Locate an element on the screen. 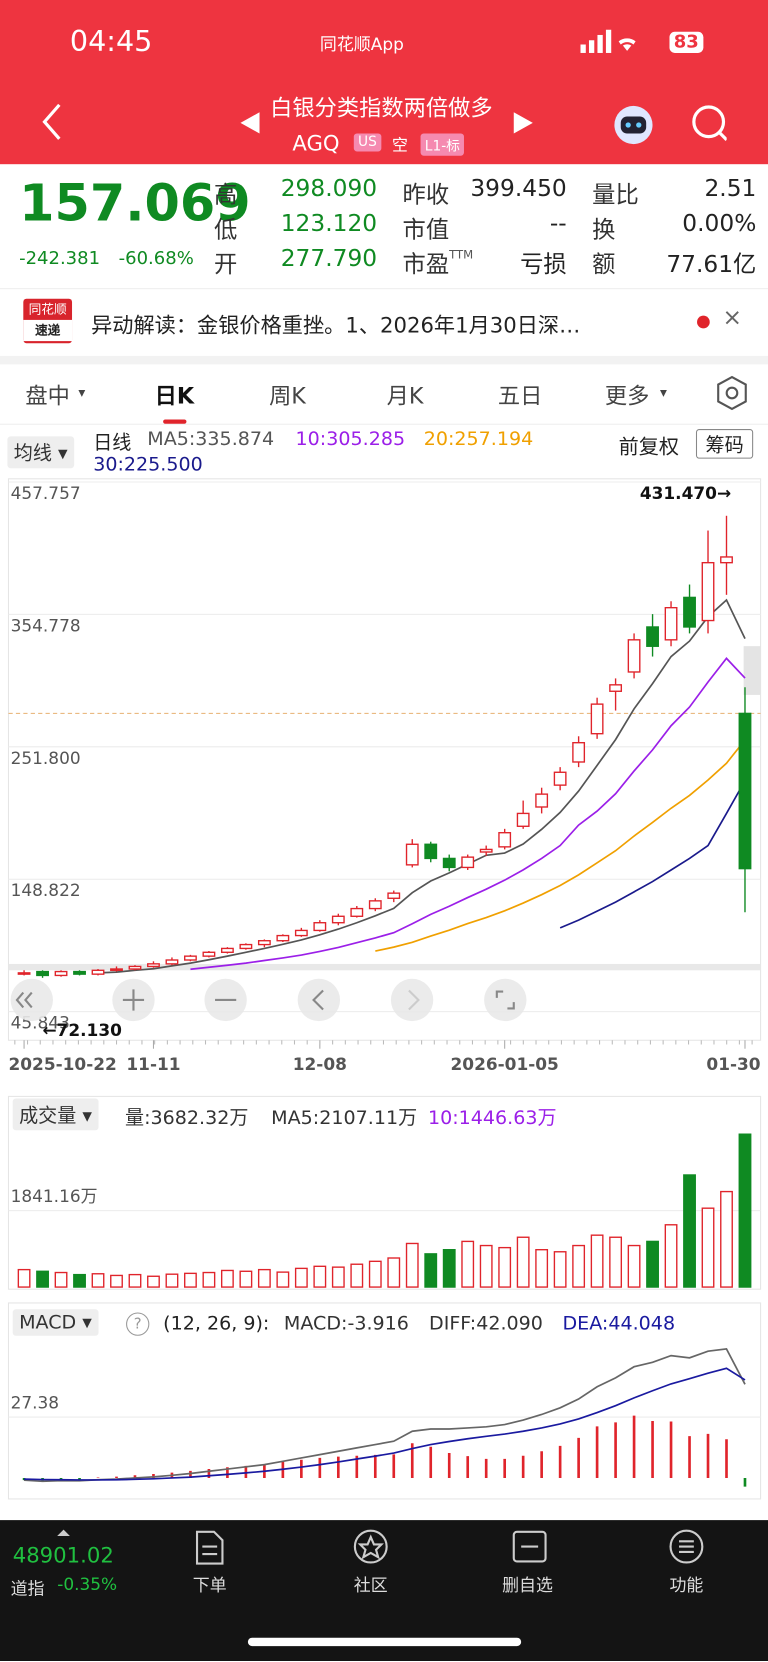 Image resolution: width=768 pixels, height=1662 pixels. home-indicator is located at coordinates (384, 1642).